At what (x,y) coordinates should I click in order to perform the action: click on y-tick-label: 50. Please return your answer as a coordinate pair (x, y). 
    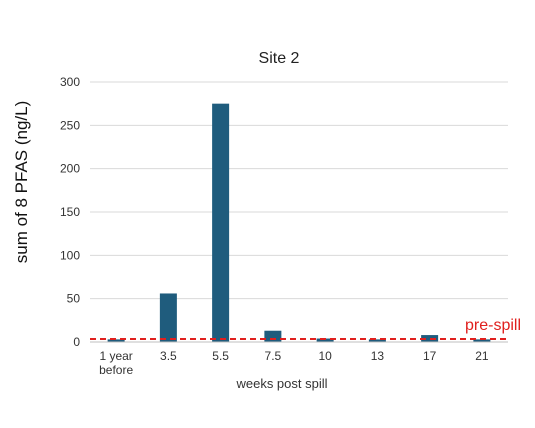
    Looking at the image, I should click on (74, 299).